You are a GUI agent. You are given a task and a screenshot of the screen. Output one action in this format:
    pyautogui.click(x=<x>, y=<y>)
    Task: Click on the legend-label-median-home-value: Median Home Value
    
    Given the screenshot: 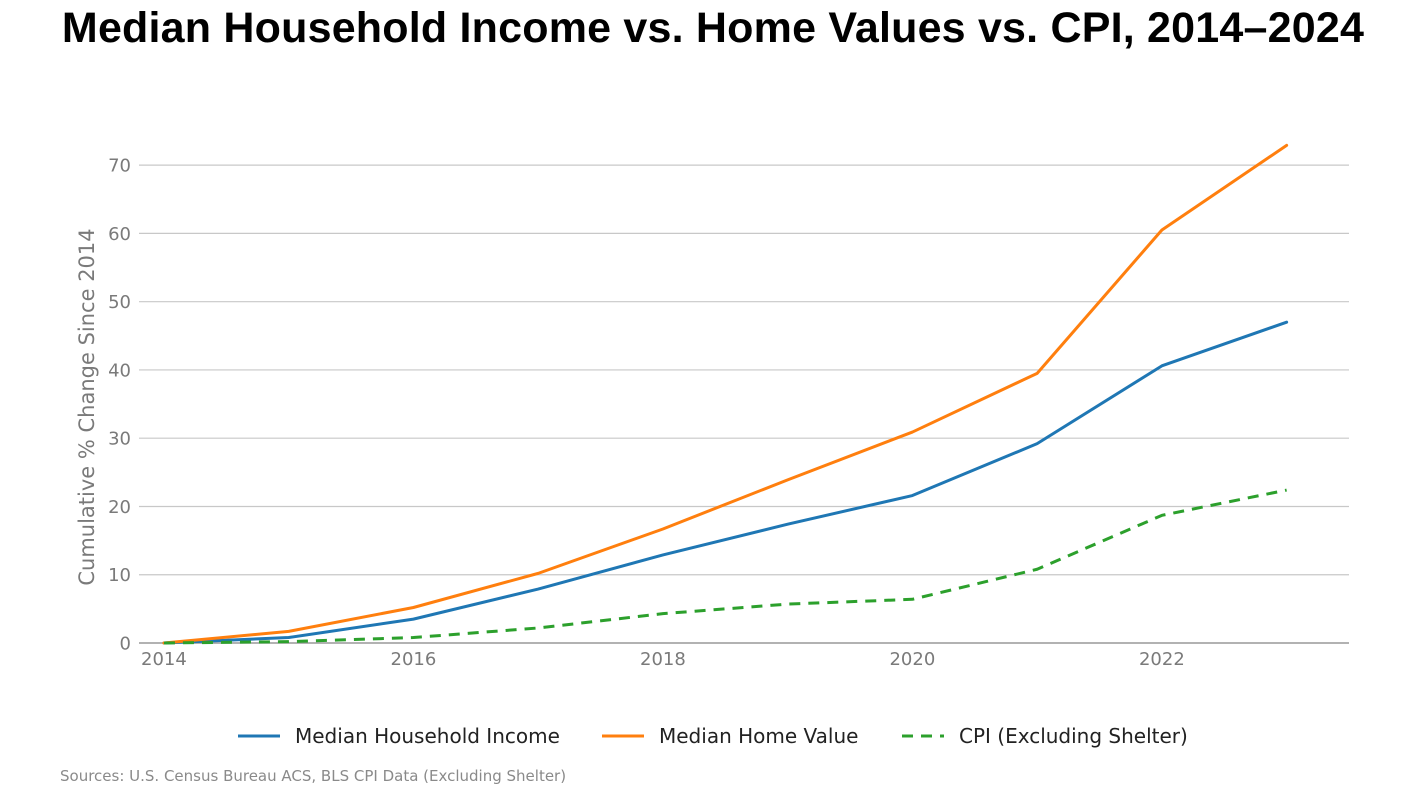 What is the action you would take?
    pyautogui.click(x=758, y=736)
    